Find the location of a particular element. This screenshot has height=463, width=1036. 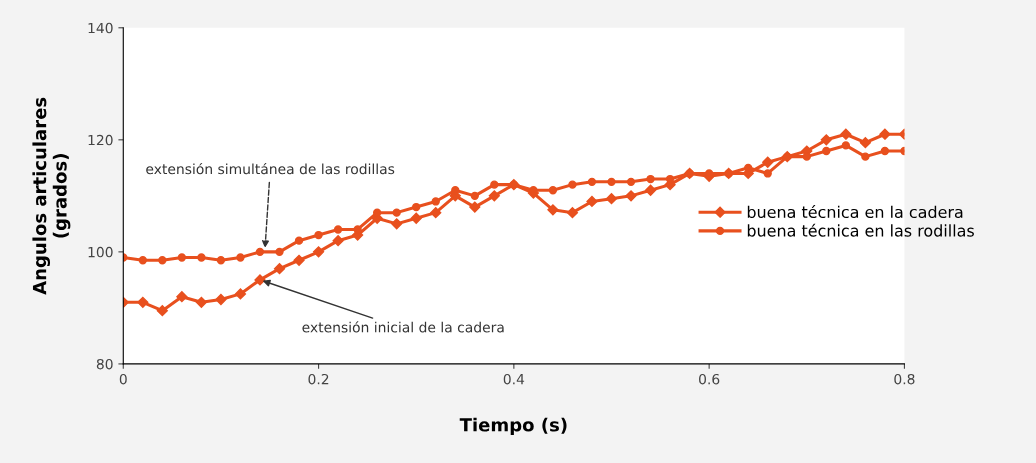

x-tick-label: 0.4 is located at coordinates (514, 379).